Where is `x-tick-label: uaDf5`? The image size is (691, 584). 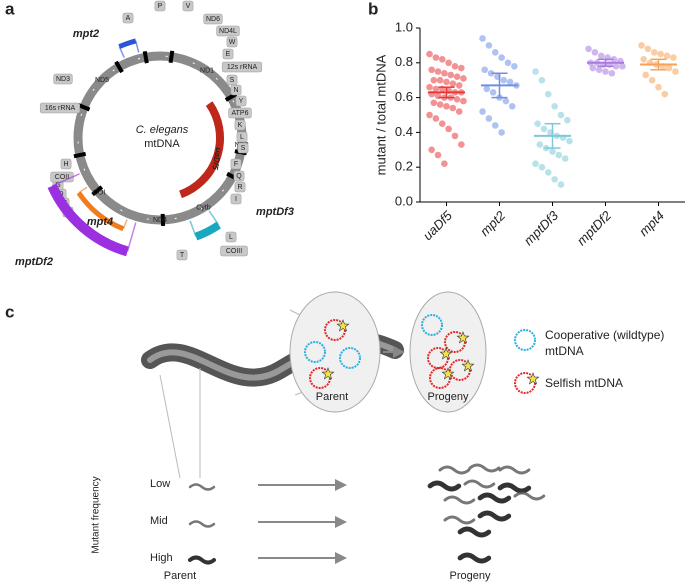 x-tick-label: uaDf5 is located at coordinates (438, 225).